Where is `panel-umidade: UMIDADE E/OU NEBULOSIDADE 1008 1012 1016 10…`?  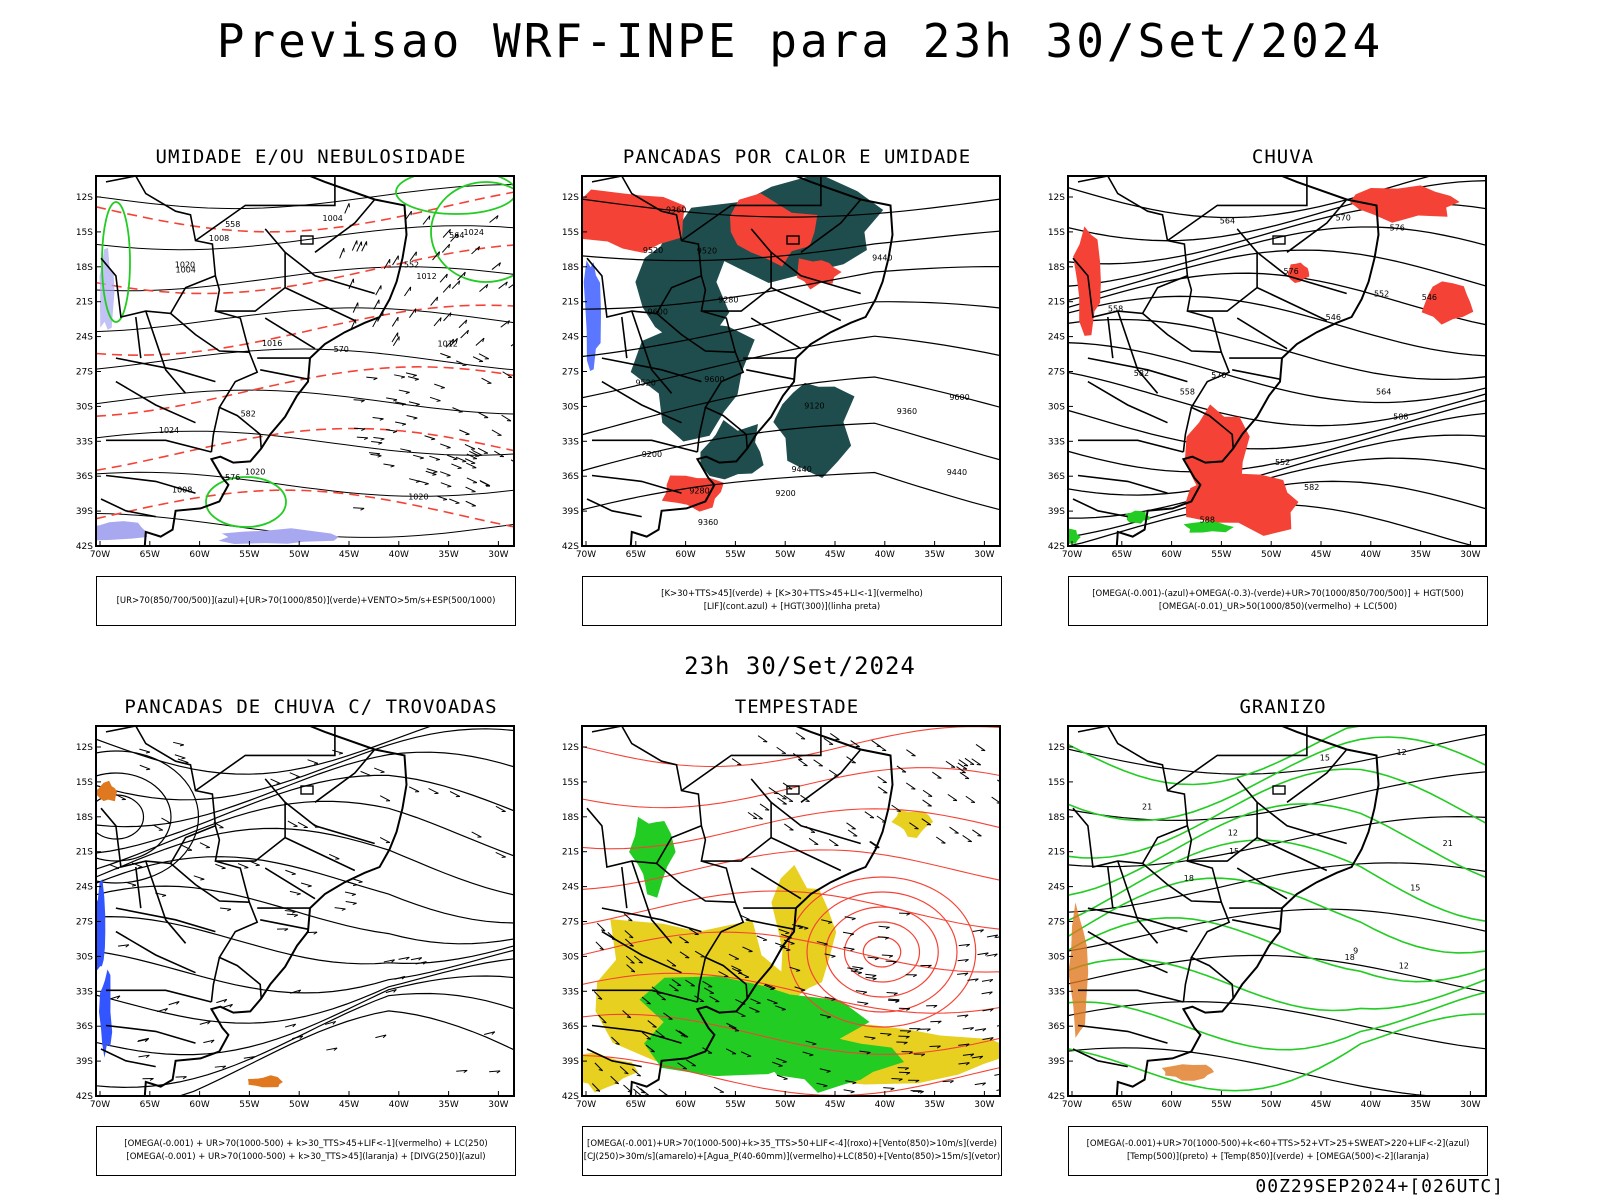 panel-umidade: UMIDADE E/OU NEBULOSIDADE 1008 1012 1016 10… is located at coordinates (311, 396).